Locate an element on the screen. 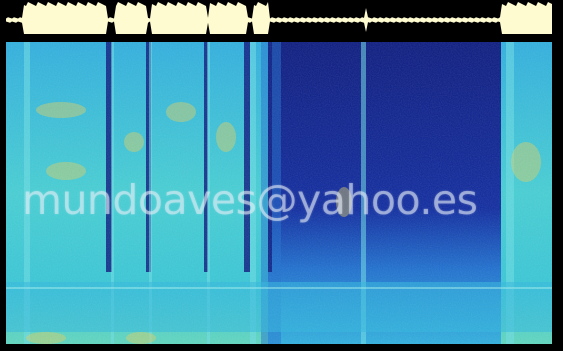 The height and width of the screenshot is (351, 563). waveform-envelope is located at coordinates (279, 18).